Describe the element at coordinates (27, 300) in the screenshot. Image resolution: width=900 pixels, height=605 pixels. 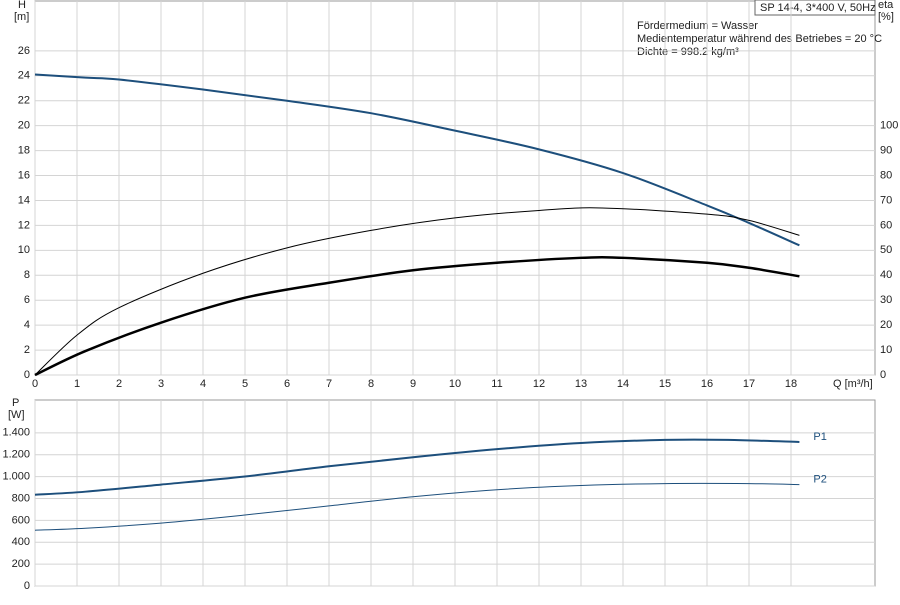
I see `y-tick-label: 6` at that location.